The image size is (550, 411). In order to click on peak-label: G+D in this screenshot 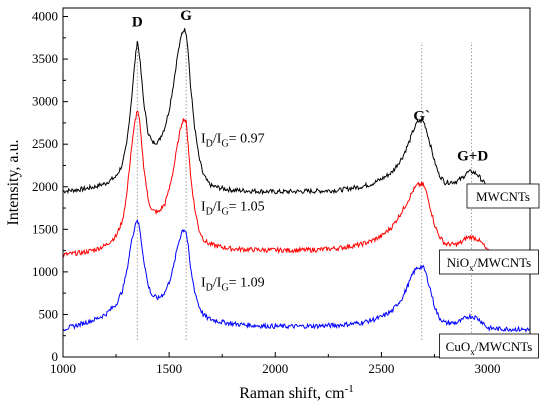, I will do `click(472, 156)`.